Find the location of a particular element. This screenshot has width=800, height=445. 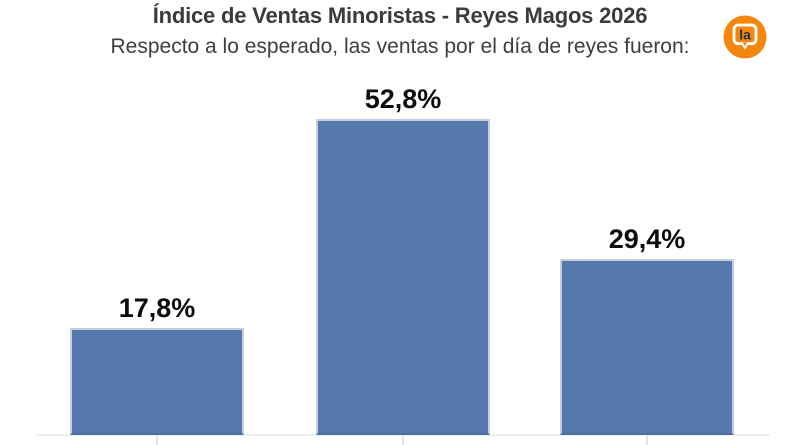

x-axis-line is located at coordinates (403, 435).